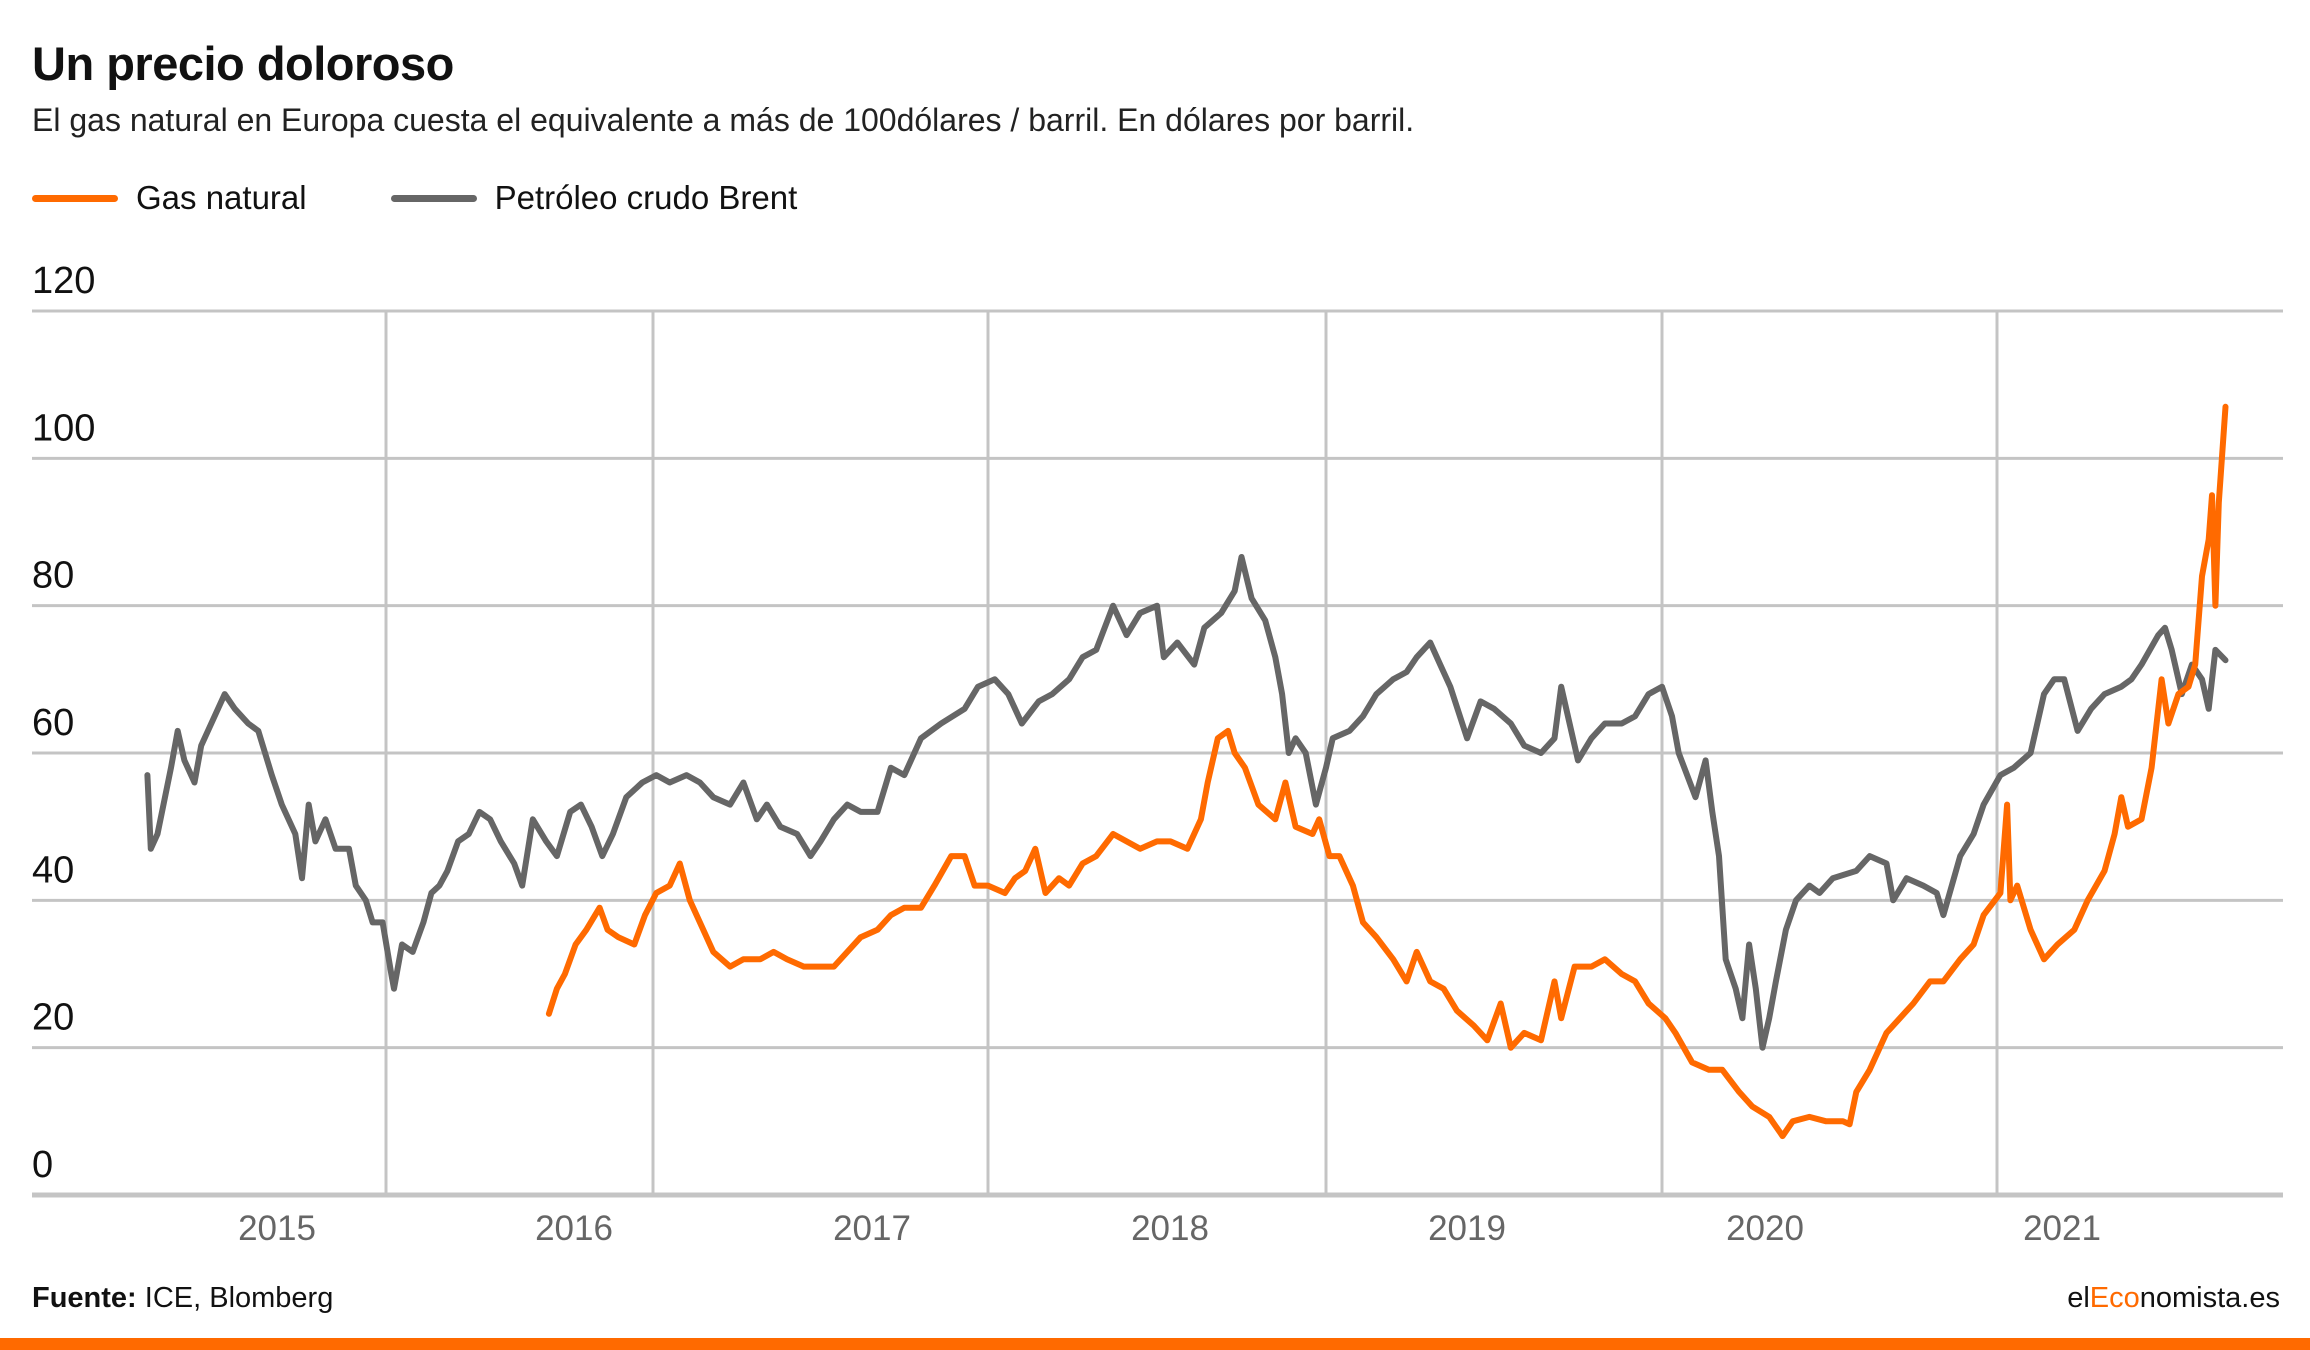 Image resolution: width=2310 pixels, height=1350 pixels. What do you see at coordinates (433, 198) in the screenshot?
I see `legend-swatch-brent` at bounding box center [433, 198].